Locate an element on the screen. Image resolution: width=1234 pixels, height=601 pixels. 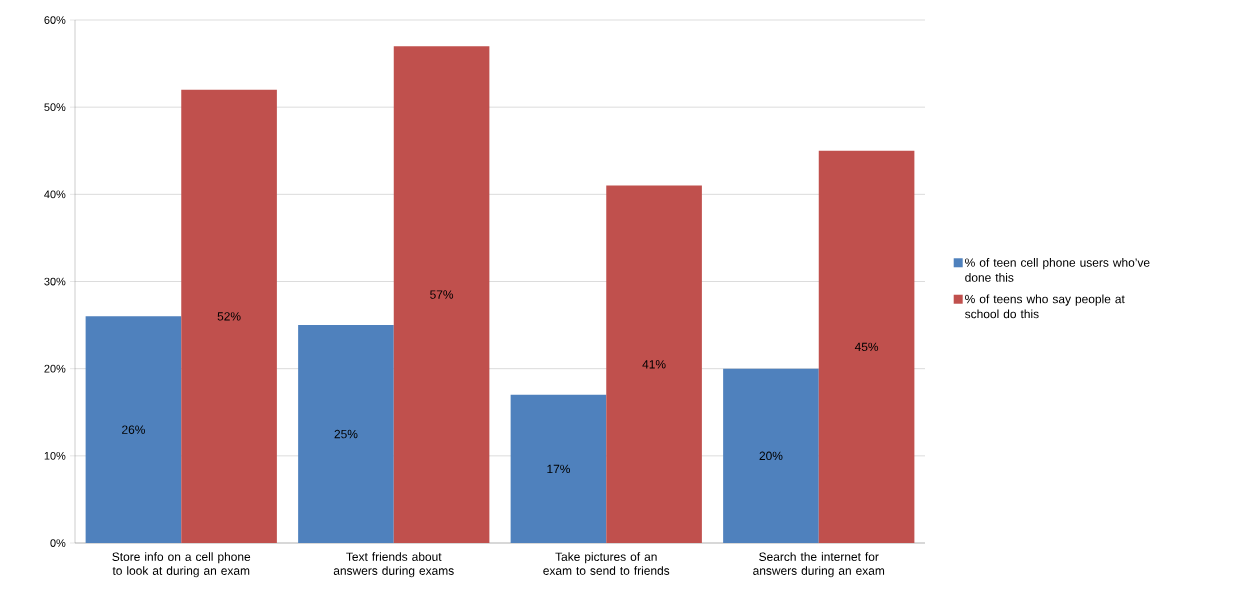
y-tick-label: 20% is located at coordinates (55, 368).